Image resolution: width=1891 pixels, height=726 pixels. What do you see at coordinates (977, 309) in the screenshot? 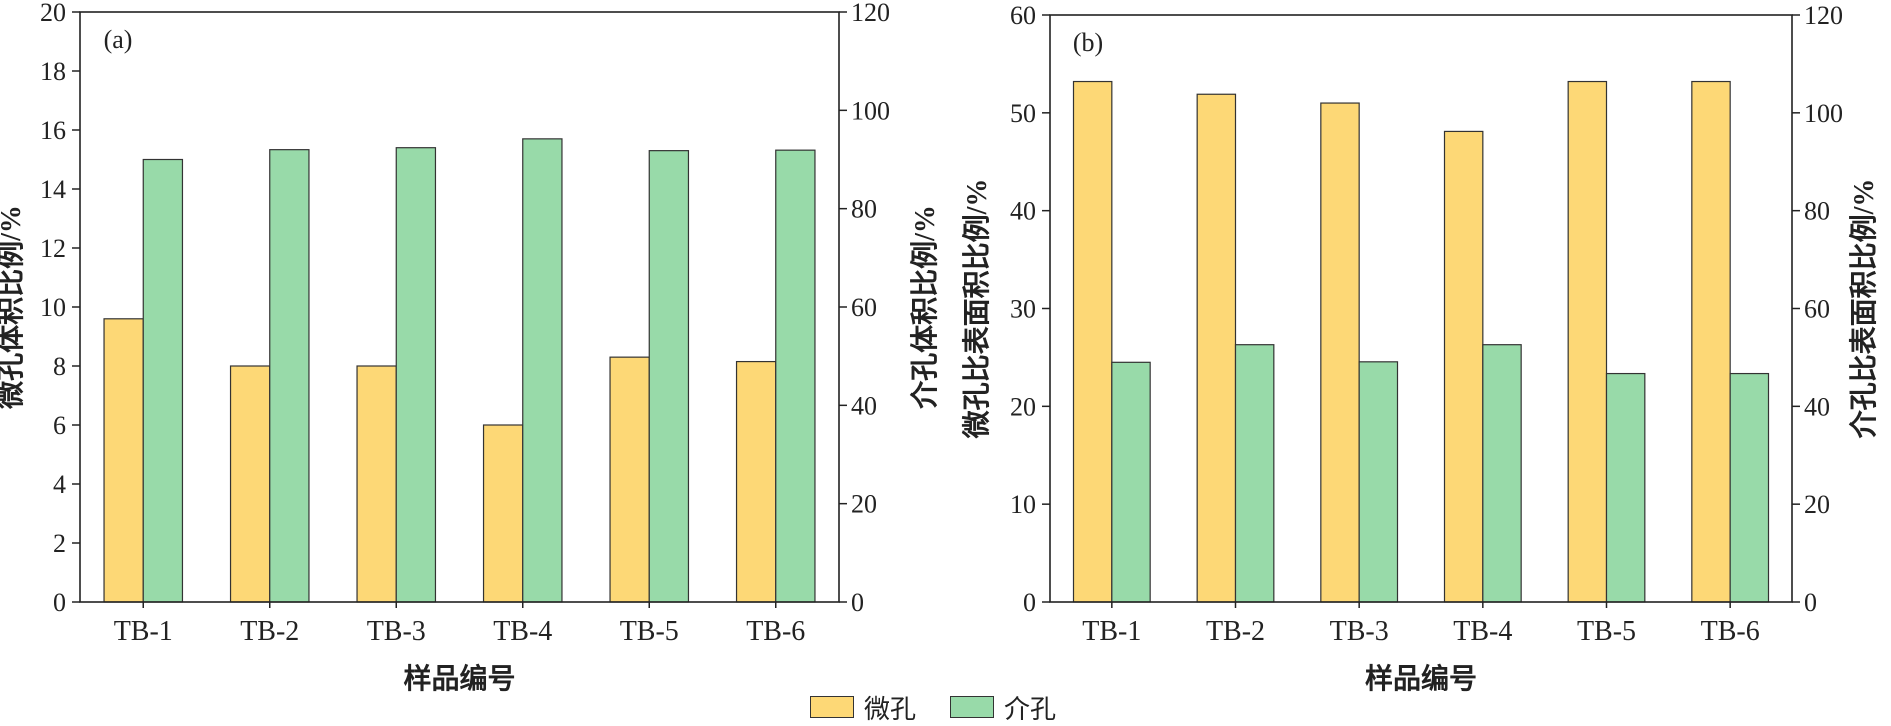
I see `panel-b-left-axis-label: 微孔比表面积比例/%` at bounding box center [977, 309].